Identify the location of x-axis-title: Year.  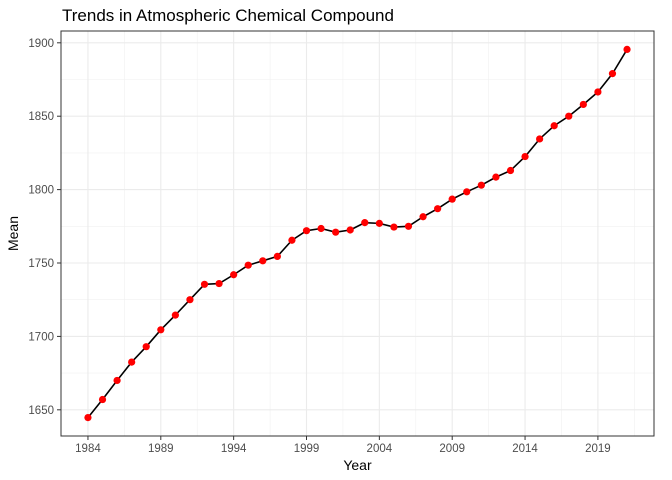
(357, 465).